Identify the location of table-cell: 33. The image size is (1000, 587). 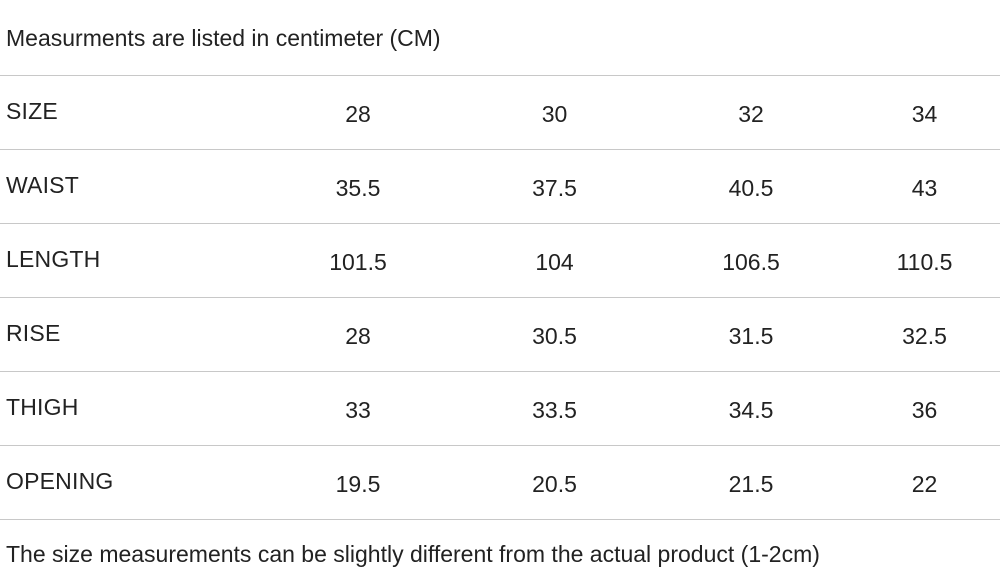
(358, 408).